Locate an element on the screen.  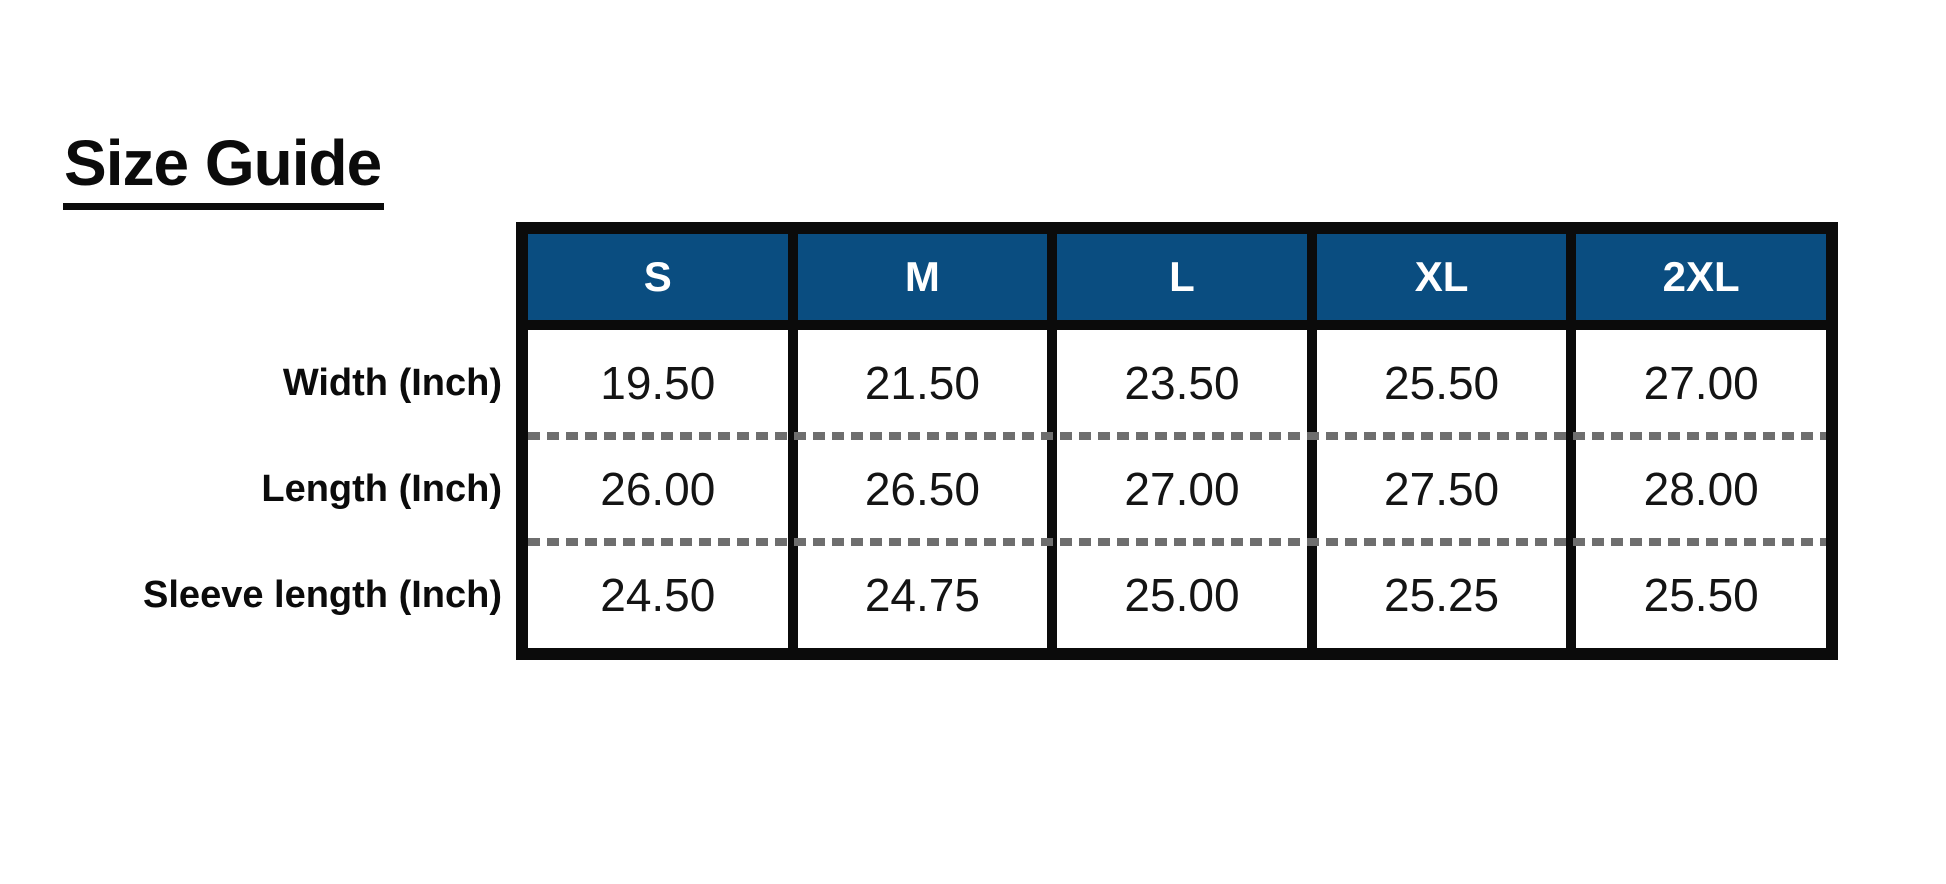
size-value-cell: 24.75 is located at coordinates (917, 595).